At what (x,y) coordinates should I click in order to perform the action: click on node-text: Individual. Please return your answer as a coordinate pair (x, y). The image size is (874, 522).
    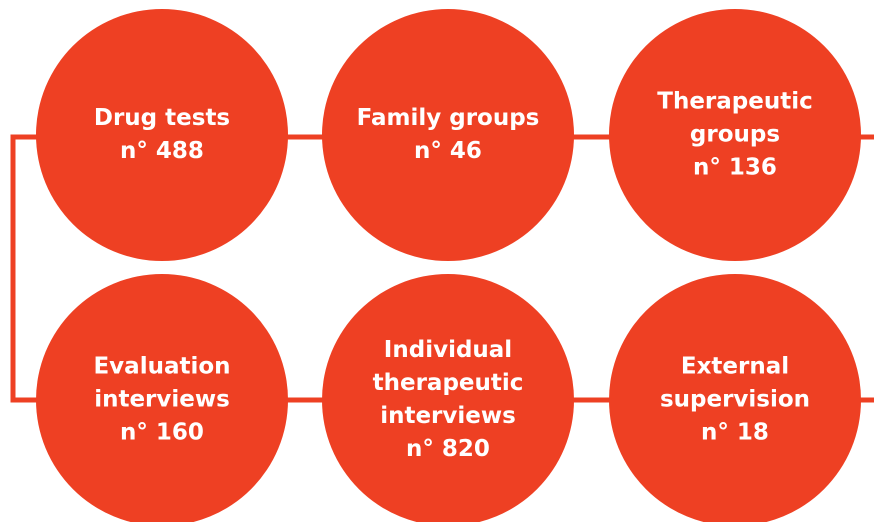
    Looking at the image, I should click on (448, 350).